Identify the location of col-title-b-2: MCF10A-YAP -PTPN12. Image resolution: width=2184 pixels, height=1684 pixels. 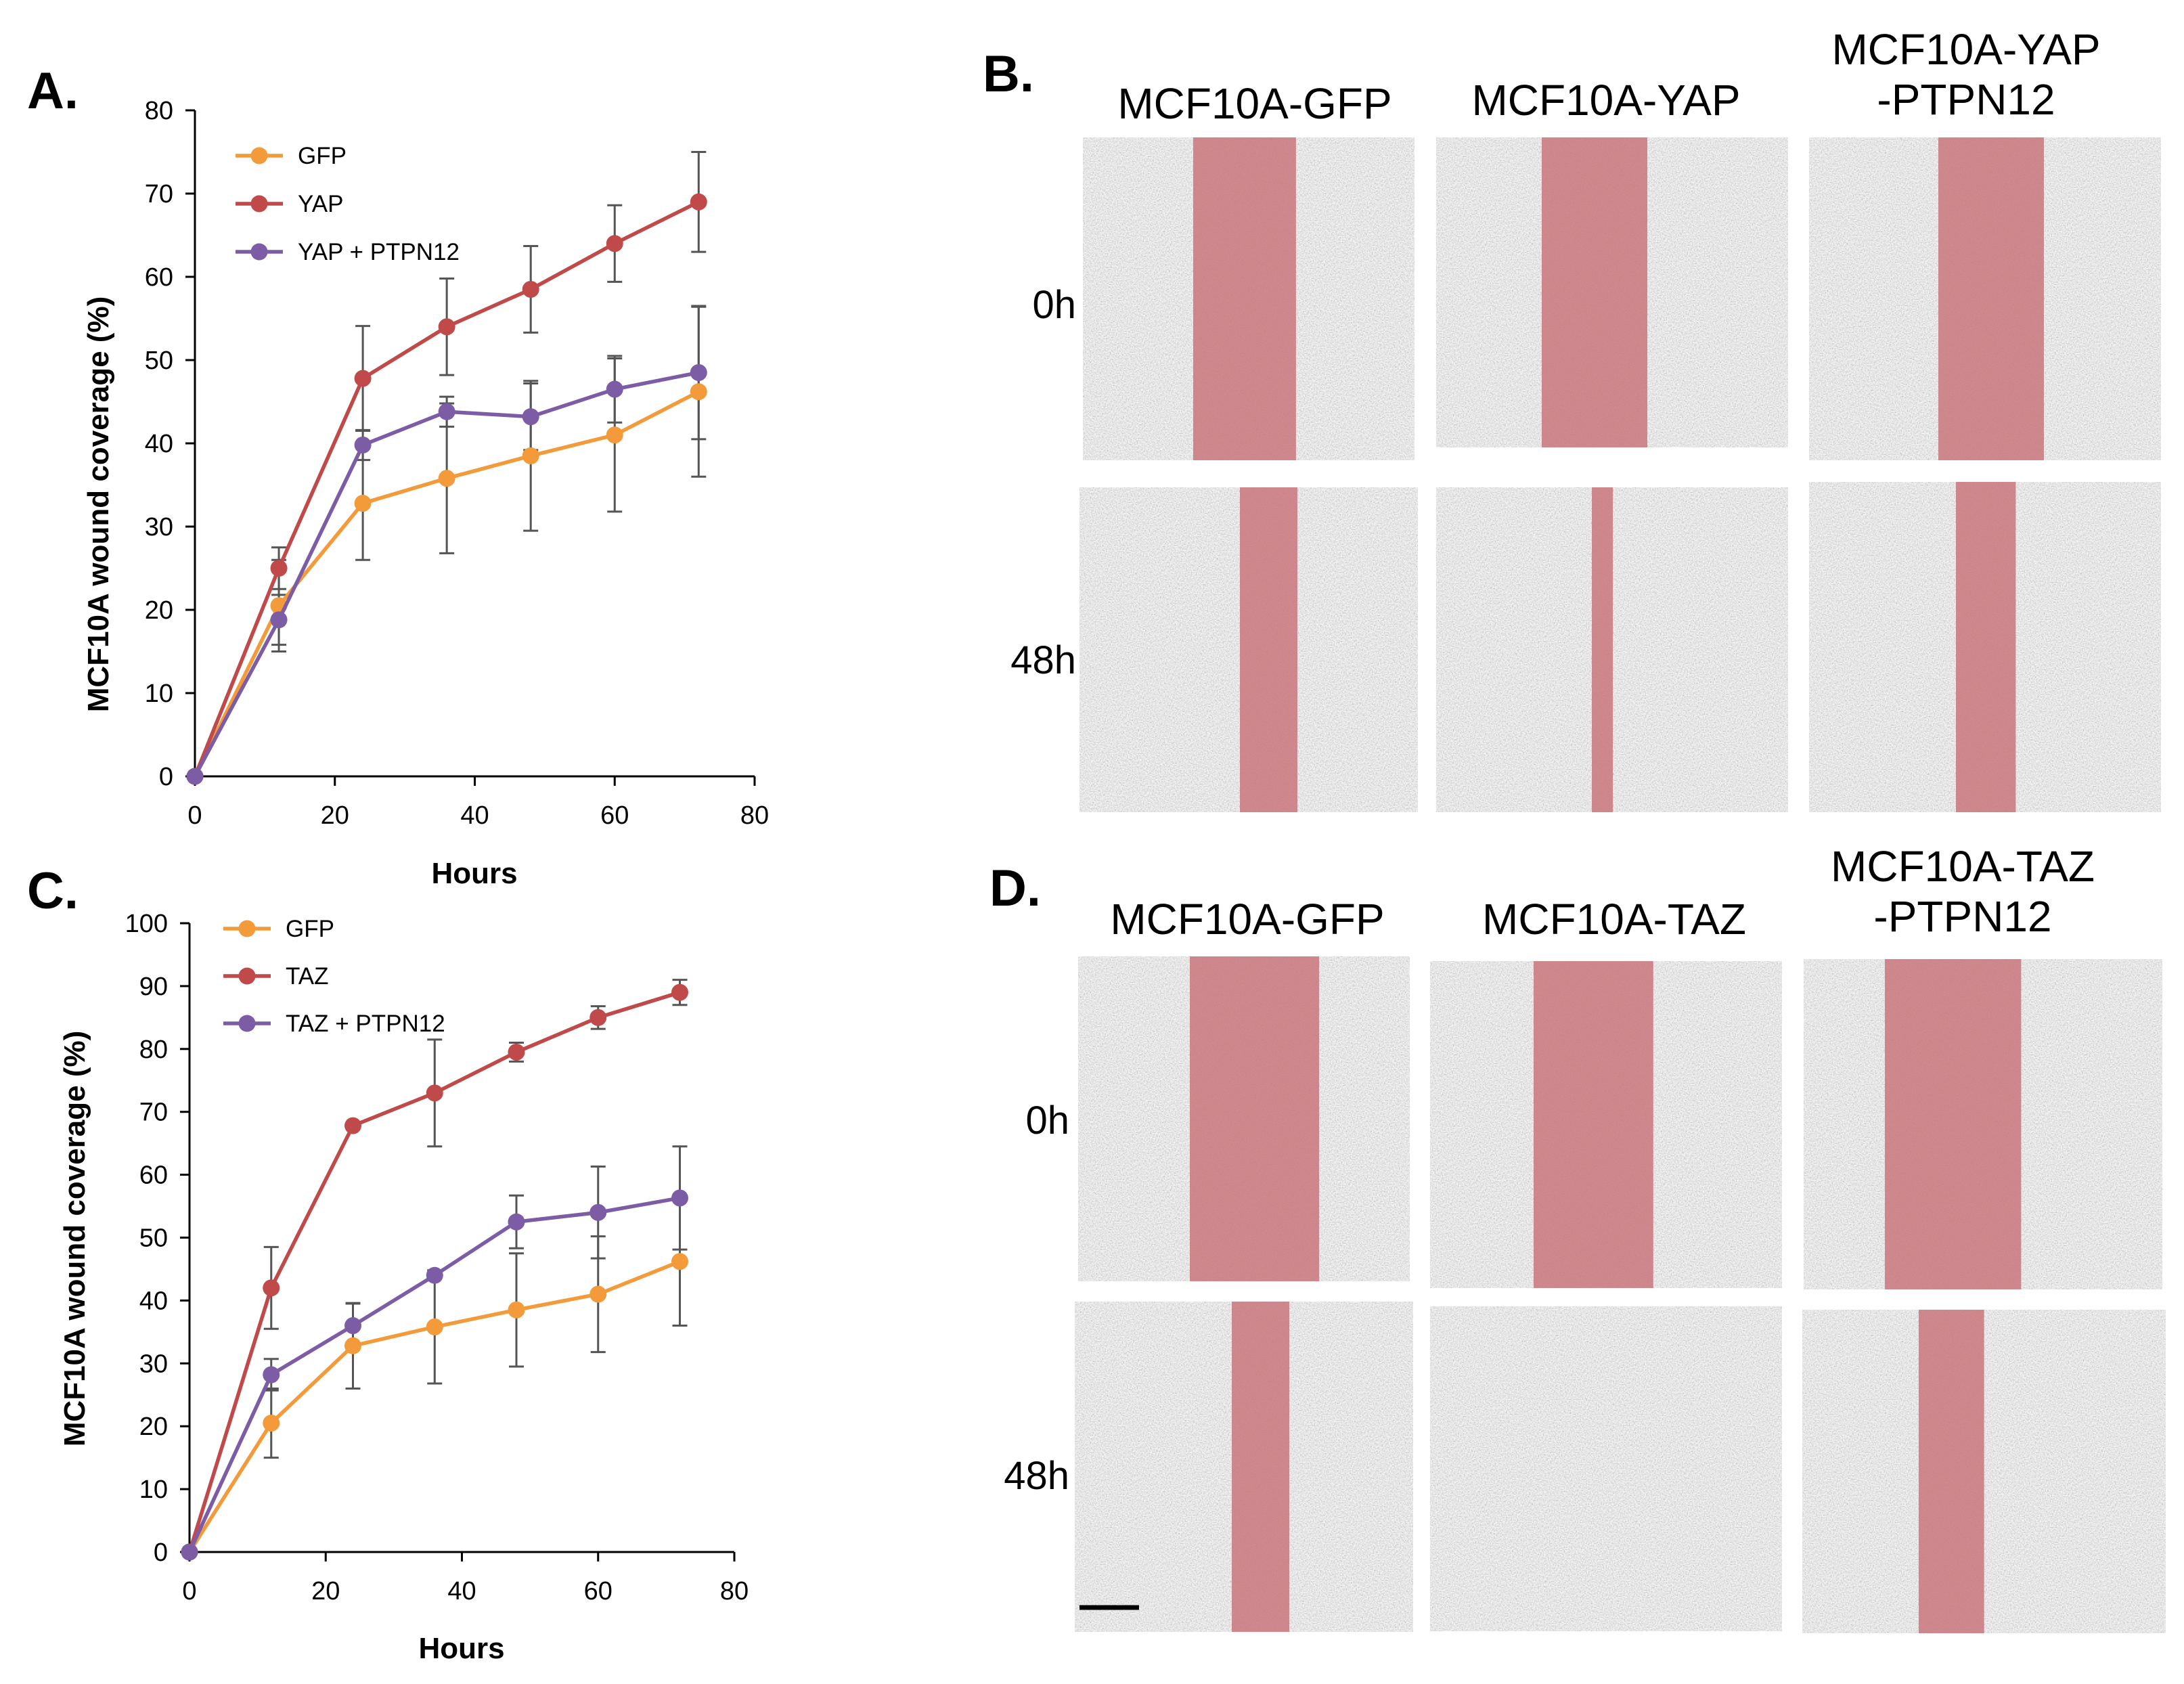
(1965, 74).